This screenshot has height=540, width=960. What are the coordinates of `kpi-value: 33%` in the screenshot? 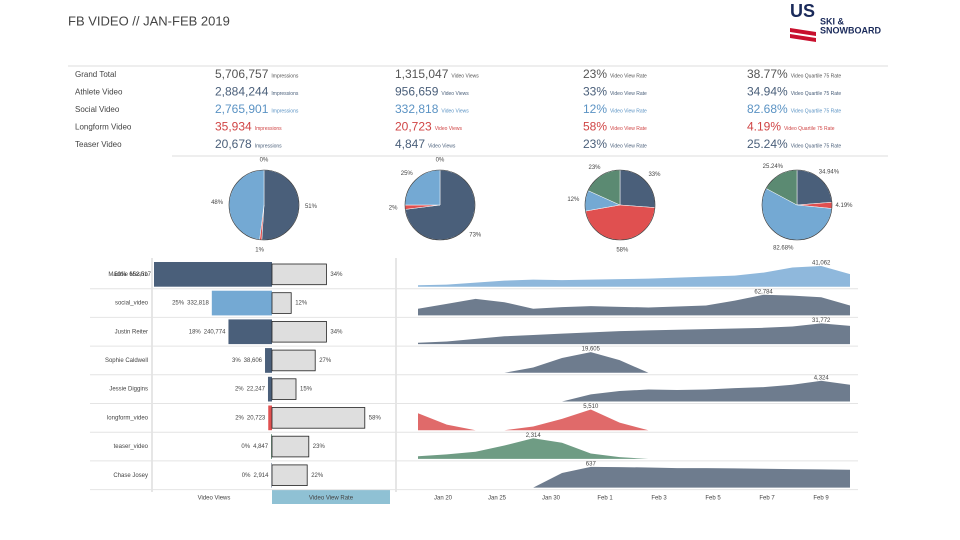 It's located at (595, 92).